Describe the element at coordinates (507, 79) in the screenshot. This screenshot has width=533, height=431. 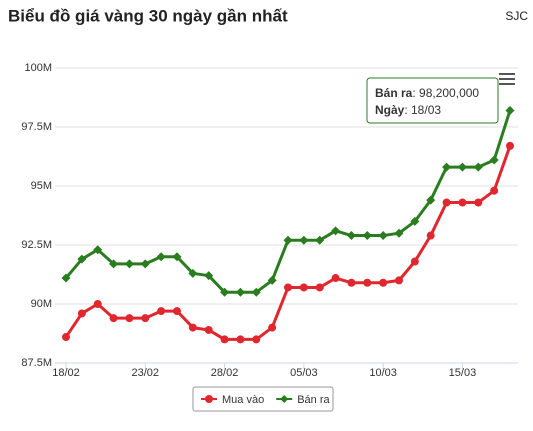
I see `menu-icon` at that location.